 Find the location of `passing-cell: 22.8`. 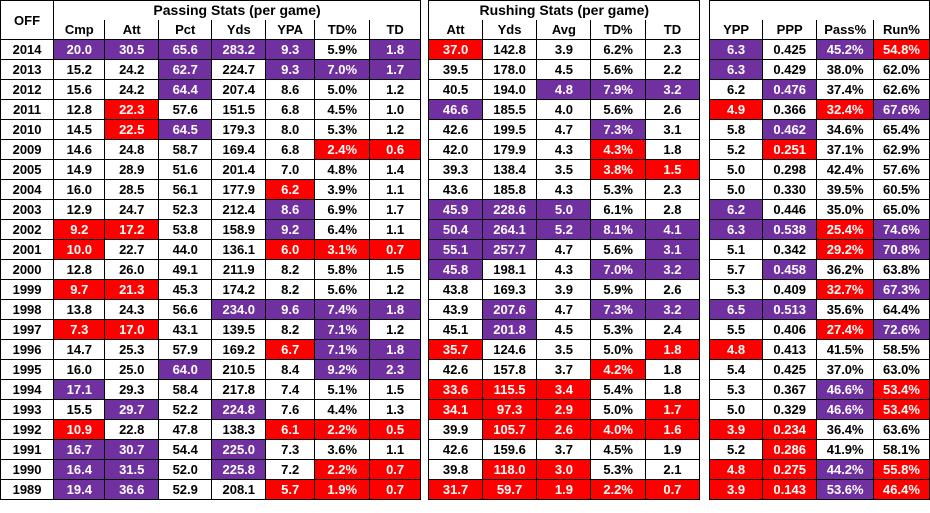

passing-cell: 22.8 is located at coordinates (131, 429).